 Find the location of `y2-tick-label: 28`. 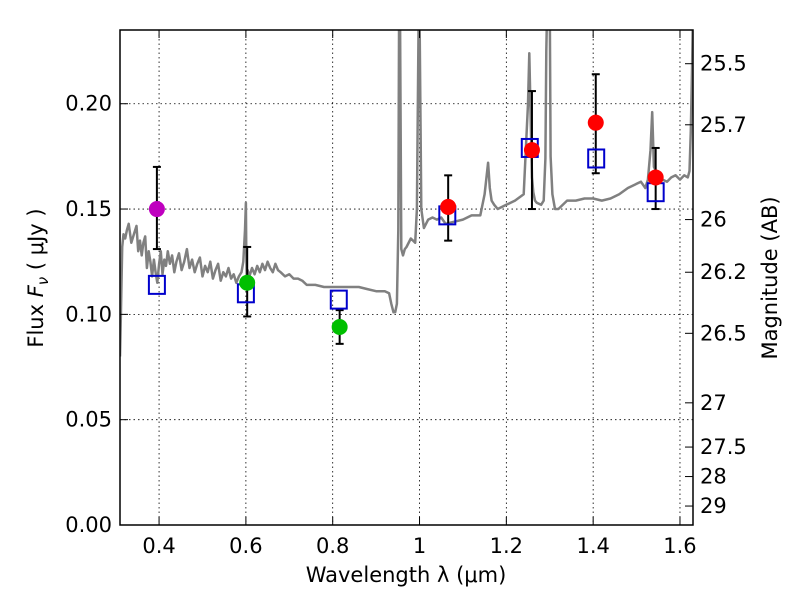

y2-tick-label: 28 is located at coordinates (713, 477).